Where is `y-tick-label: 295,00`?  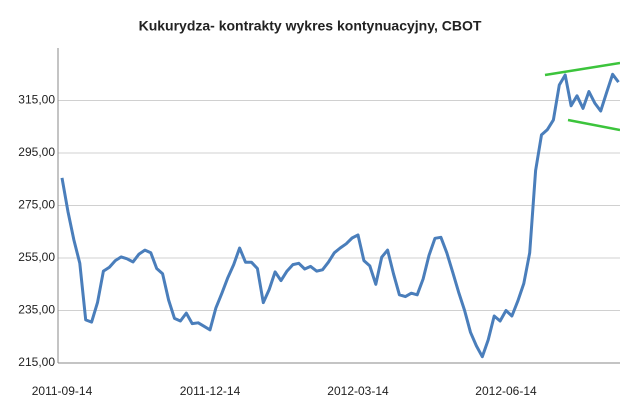 y-tick-label: 295,00 is located at coordinates (36, 152).